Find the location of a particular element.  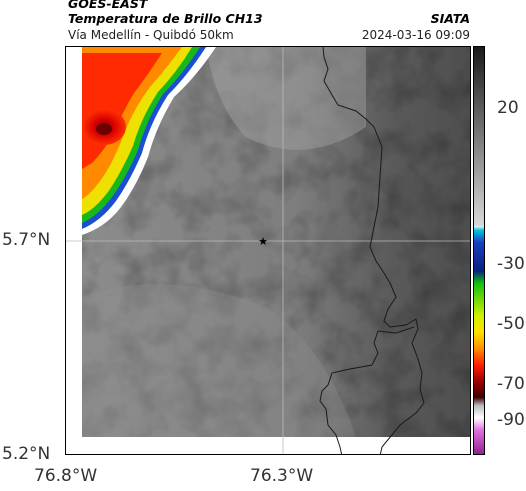

light-patch is located at coordinates (286, 98).